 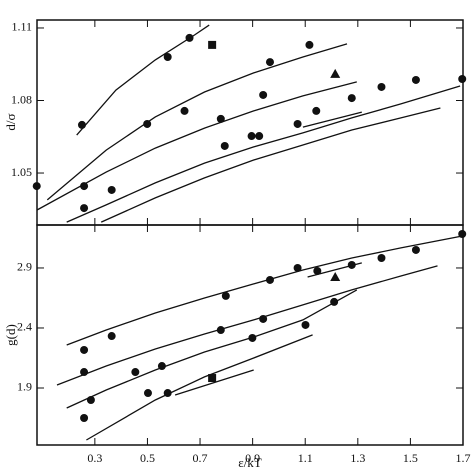 I want to click on y-tick-label: 1.08, so click(x=21, y=99).